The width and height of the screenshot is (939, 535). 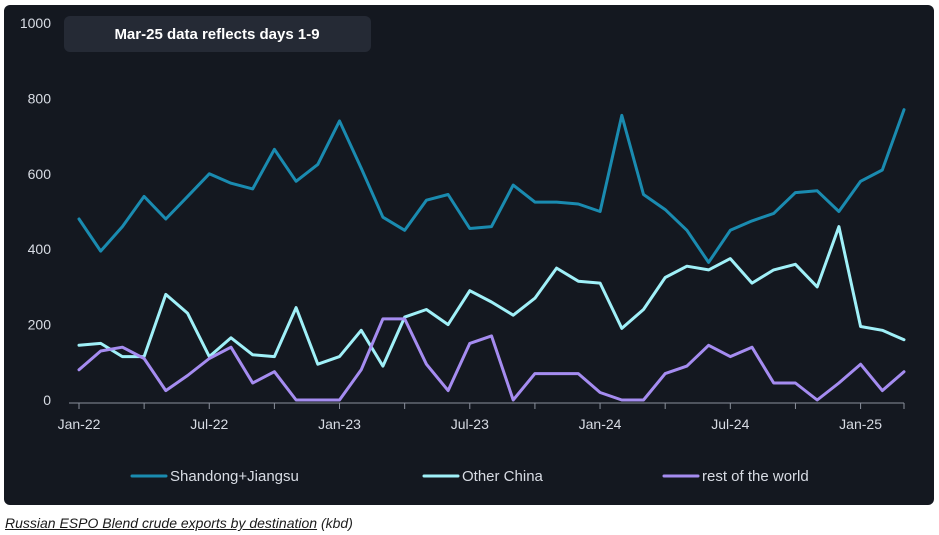 What do you see at coordinates (40, 98) in the screenshot?
I see `y-tick-label: 800` at bounding box center [40, 98].